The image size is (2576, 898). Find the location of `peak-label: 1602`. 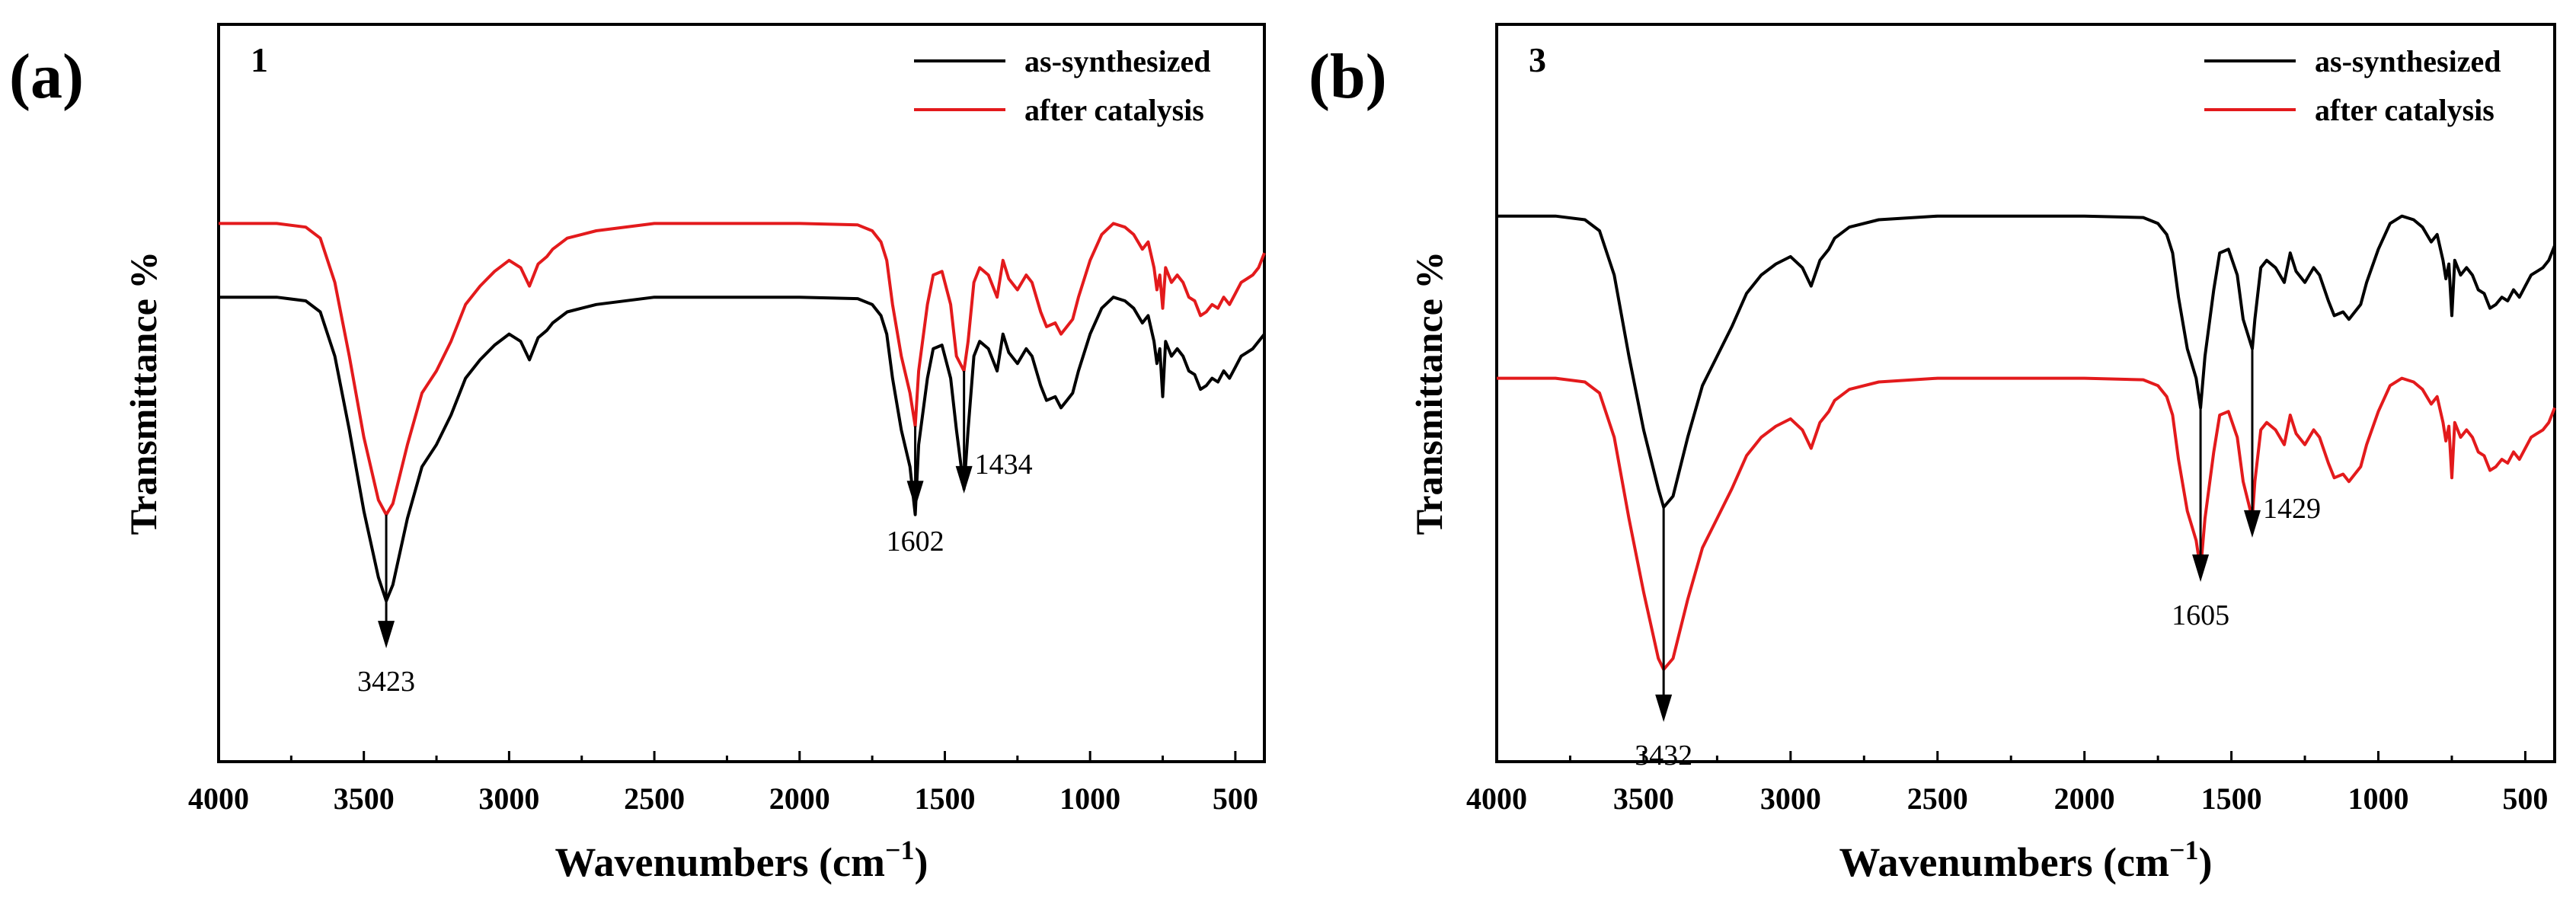

peak-label: 1602 is located at coordinates (915, 542).